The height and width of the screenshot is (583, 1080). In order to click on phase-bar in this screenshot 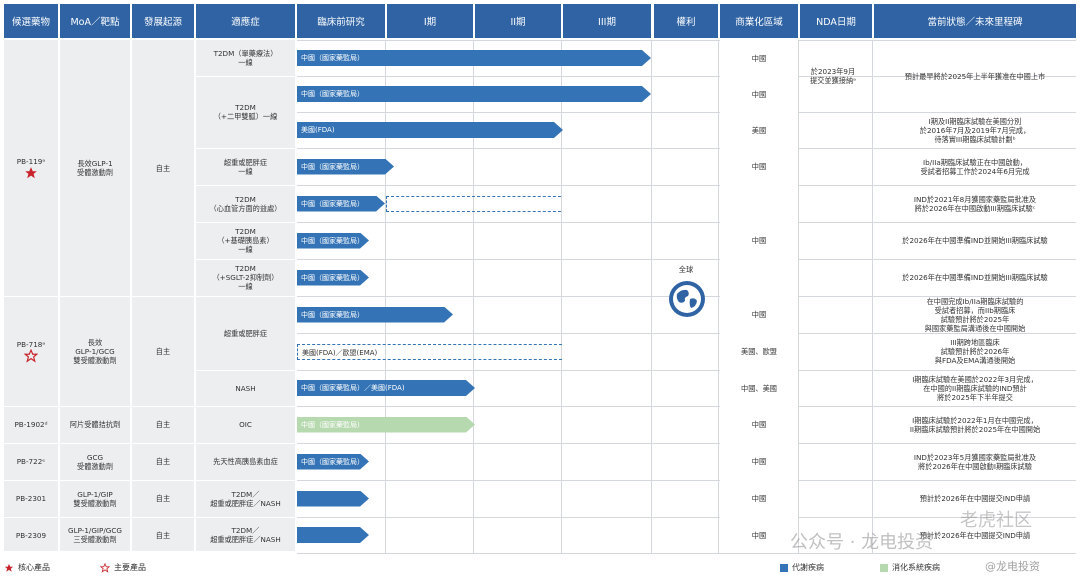, I will do `click(333, 499)`.